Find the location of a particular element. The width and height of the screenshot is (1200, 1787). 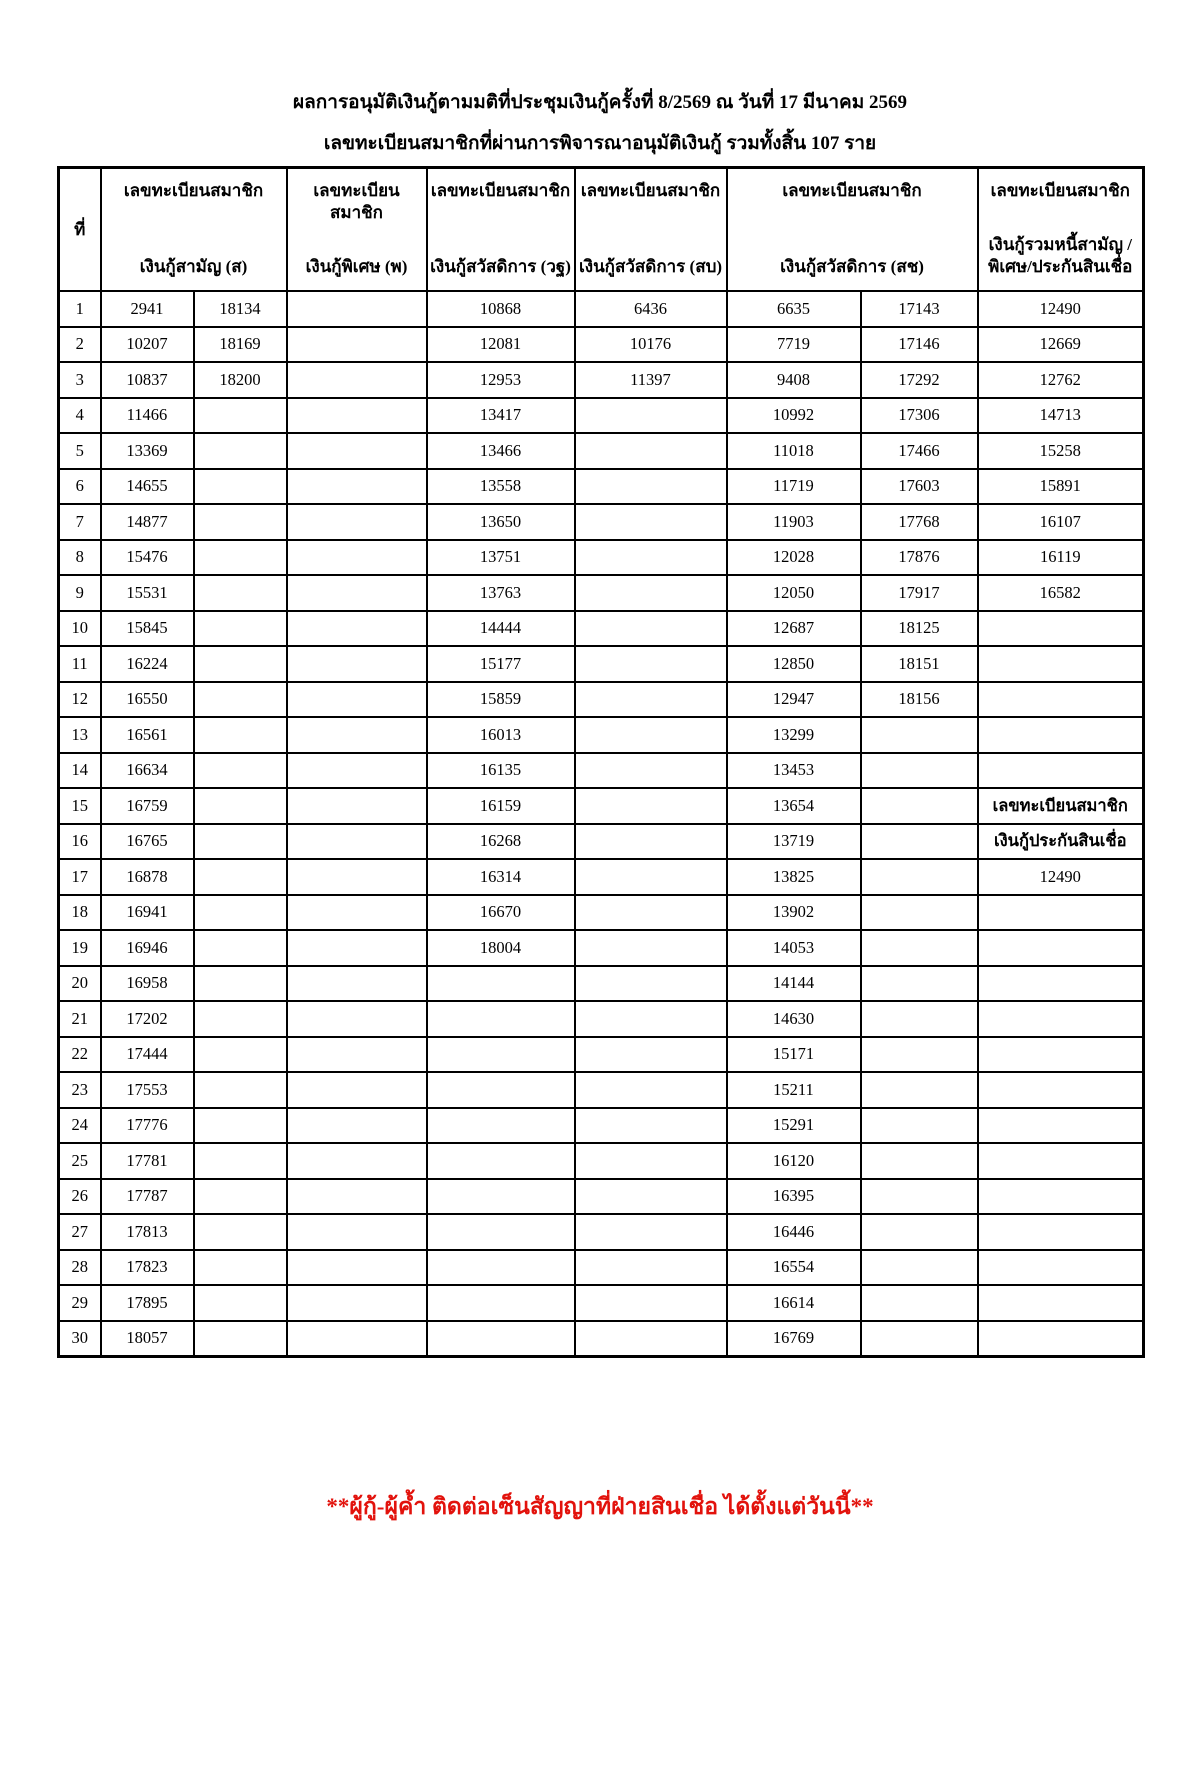

member-id-cell: 14144 is located at coordinates (793, 983).